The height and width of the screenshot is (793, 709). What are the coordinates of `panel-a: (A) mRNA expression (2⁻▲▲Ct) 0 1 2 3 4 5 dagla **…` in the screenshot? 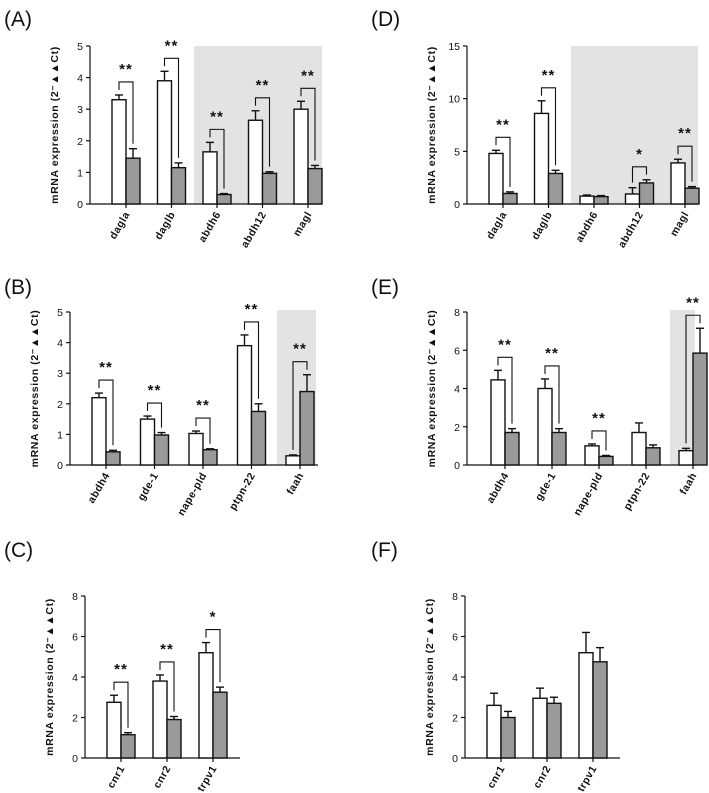 It's located at (163, 129).